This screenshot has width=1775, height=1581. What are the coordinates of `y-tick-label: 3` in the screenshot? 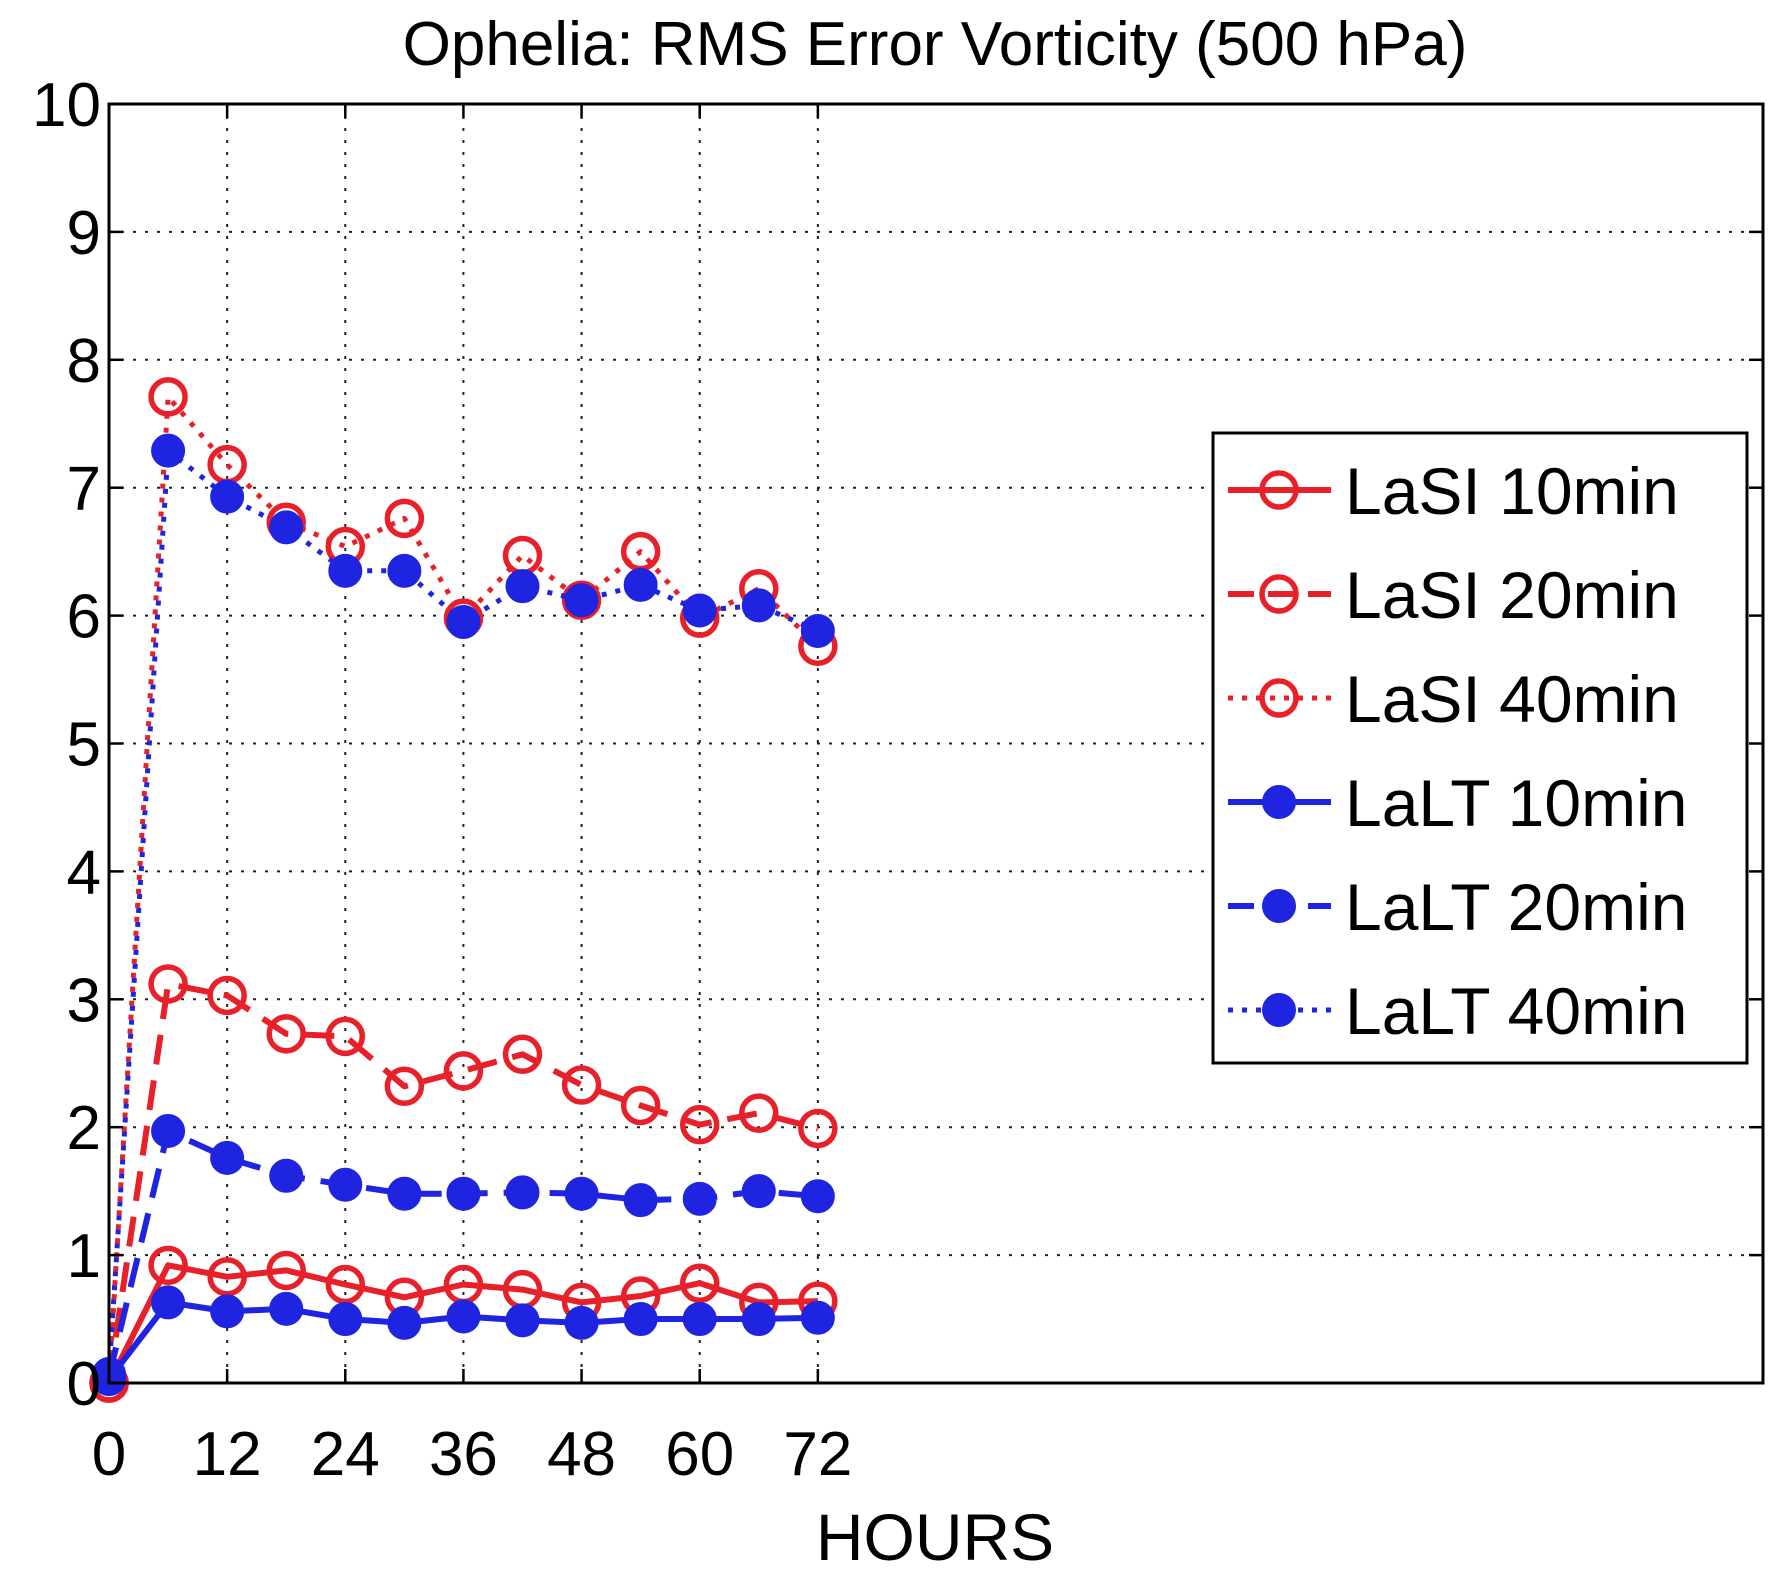 It's located at (84, 1000).